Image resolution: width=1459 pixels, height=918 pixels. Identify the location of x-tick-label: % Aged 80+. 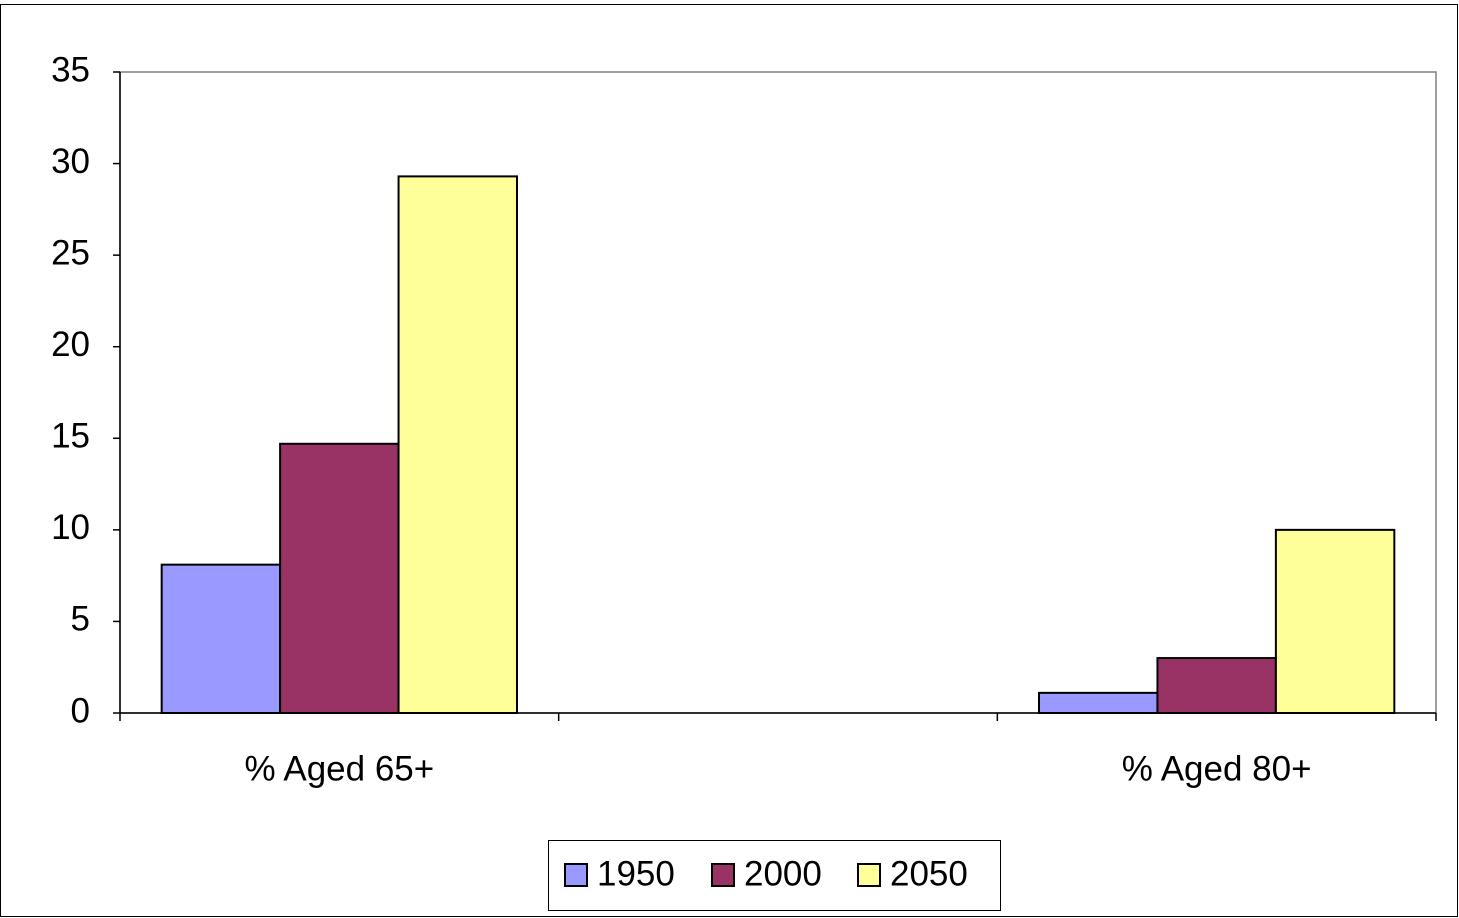
(1217, 768).